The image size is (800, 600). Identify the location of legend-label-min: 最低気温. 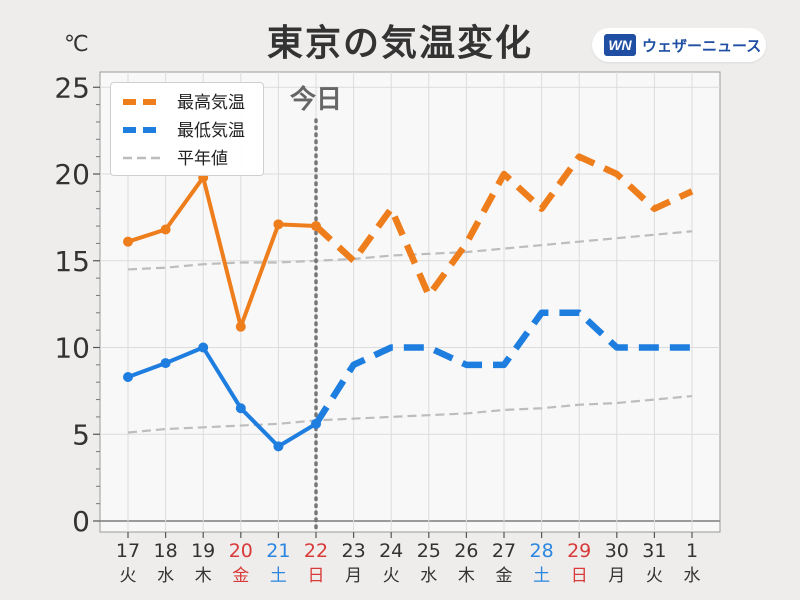
(211, 130).